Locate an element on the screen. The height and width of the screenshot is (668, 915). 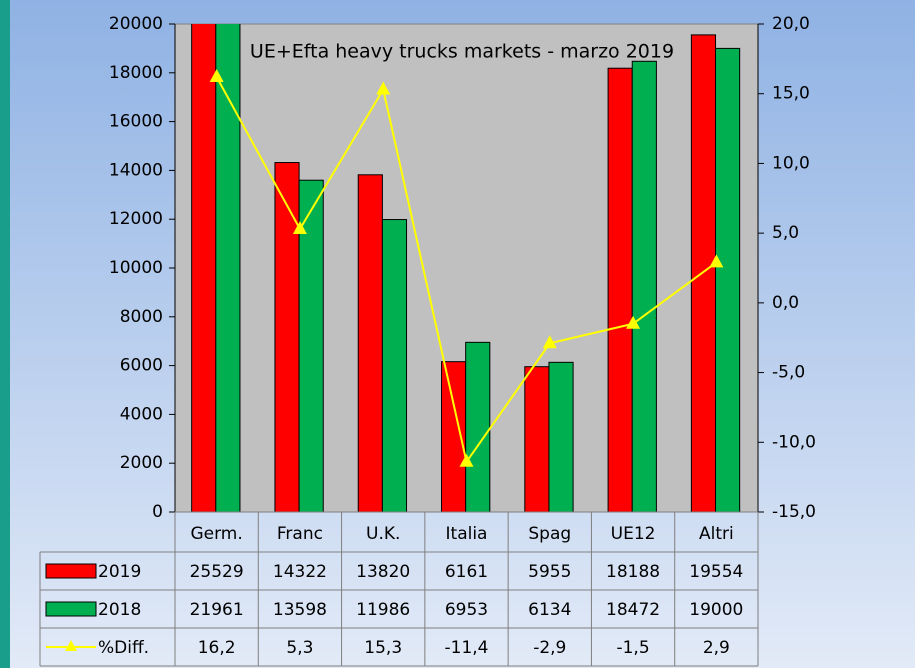
table-value: -2,9 is located at coordinates (549, 648).